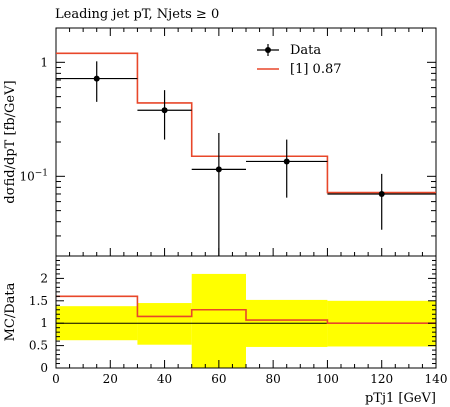 This screenshot has width=450, height=407. What do you see at coordinates (137, 14) in the screenshot?
I see `chart-title: Leading jet pT, Njets ≥ 0` at bounding box center [137, 14].